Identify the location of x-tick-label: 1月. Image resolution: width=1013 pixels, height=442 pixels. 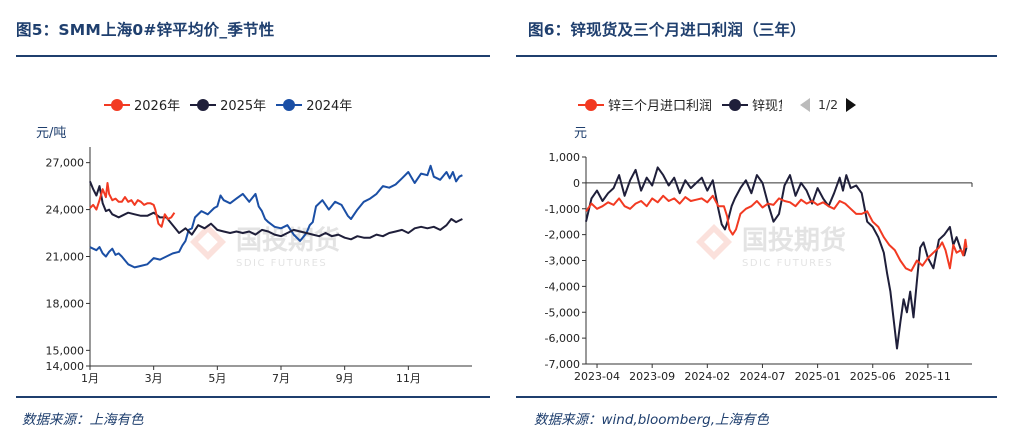
(90, 378).